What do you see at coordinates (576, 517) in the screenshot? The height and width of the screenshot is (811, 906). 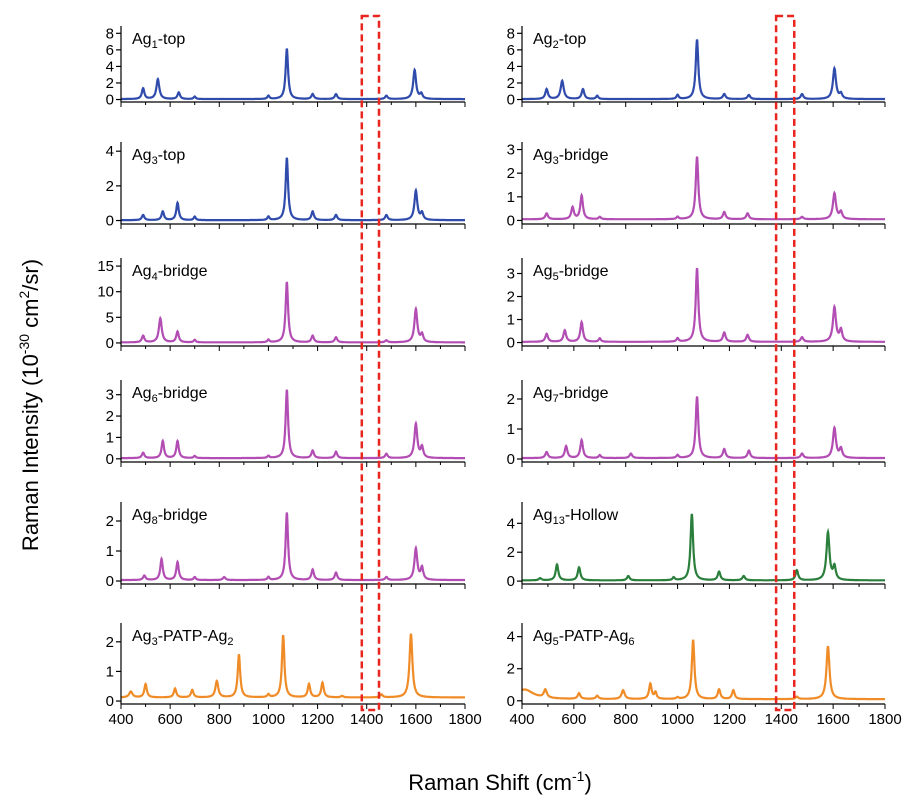 I see `panel-label: Ag13-Hollow` at bounding box center [576, 517].